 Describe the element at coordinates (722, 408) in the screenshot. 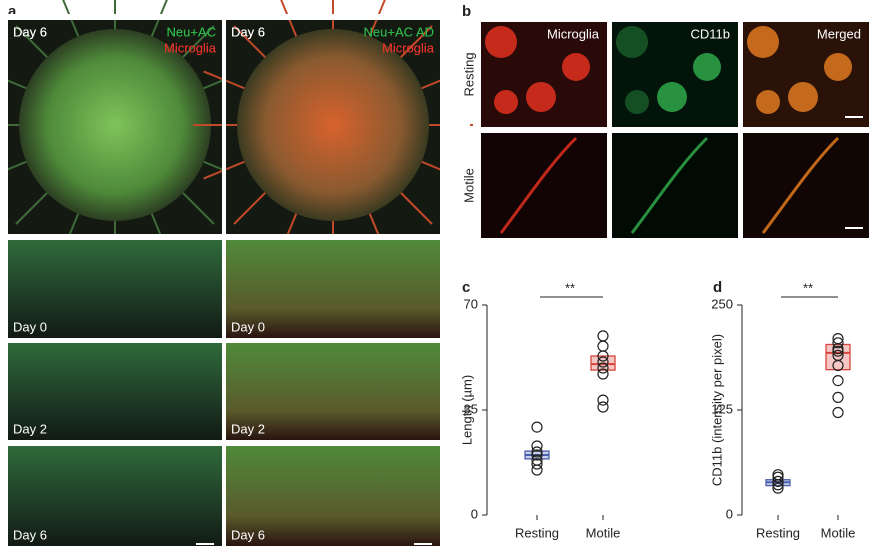

I see `y-tick-label: 125` at that location.